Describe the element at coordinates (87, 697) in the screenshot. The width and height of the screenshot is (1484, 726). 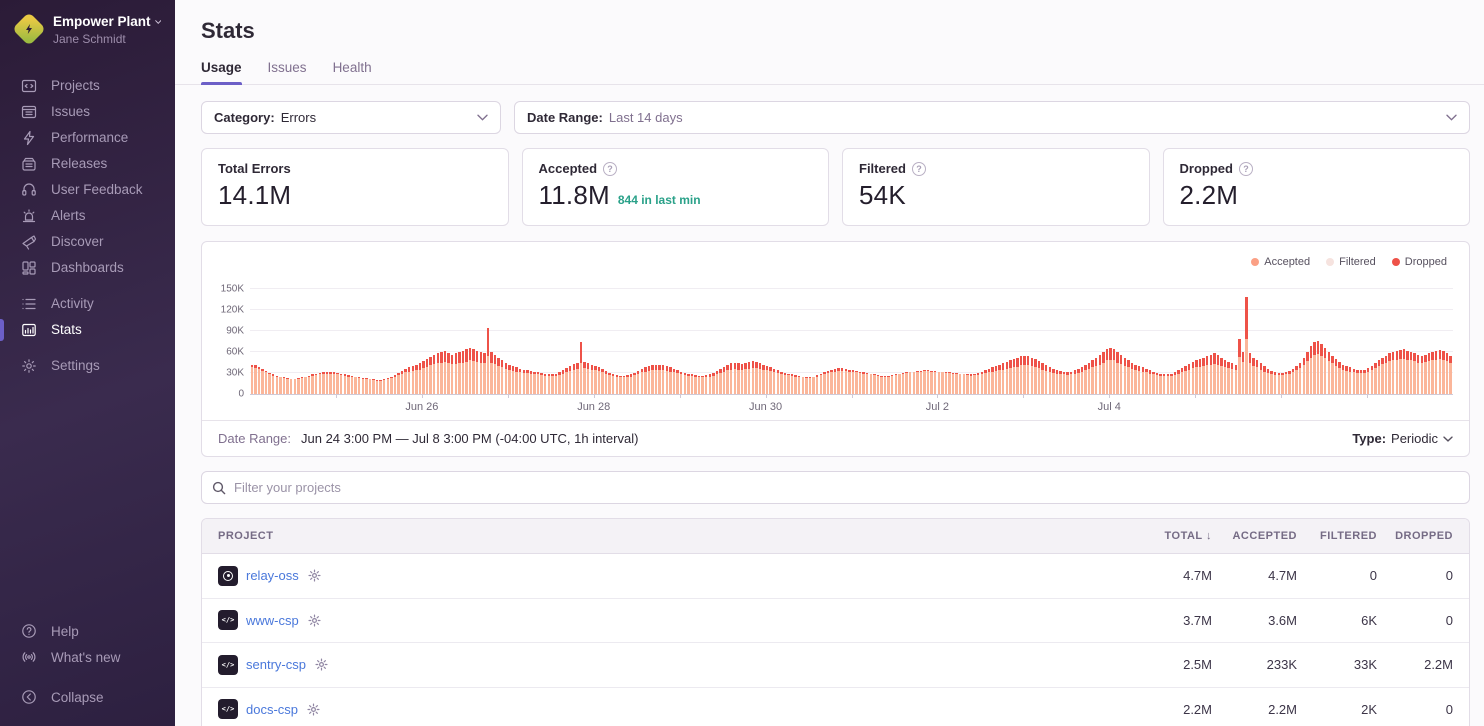
I see `sidebar-collapse-button: Collapse` at that location.